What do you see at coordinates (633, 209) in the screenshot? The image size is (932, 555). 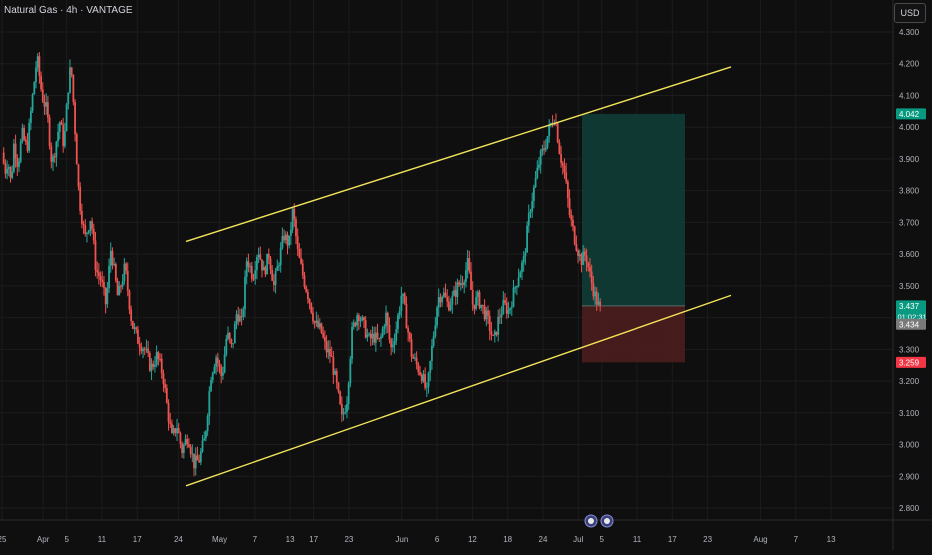 I see `target-zone` at bounding box center [633, 209].